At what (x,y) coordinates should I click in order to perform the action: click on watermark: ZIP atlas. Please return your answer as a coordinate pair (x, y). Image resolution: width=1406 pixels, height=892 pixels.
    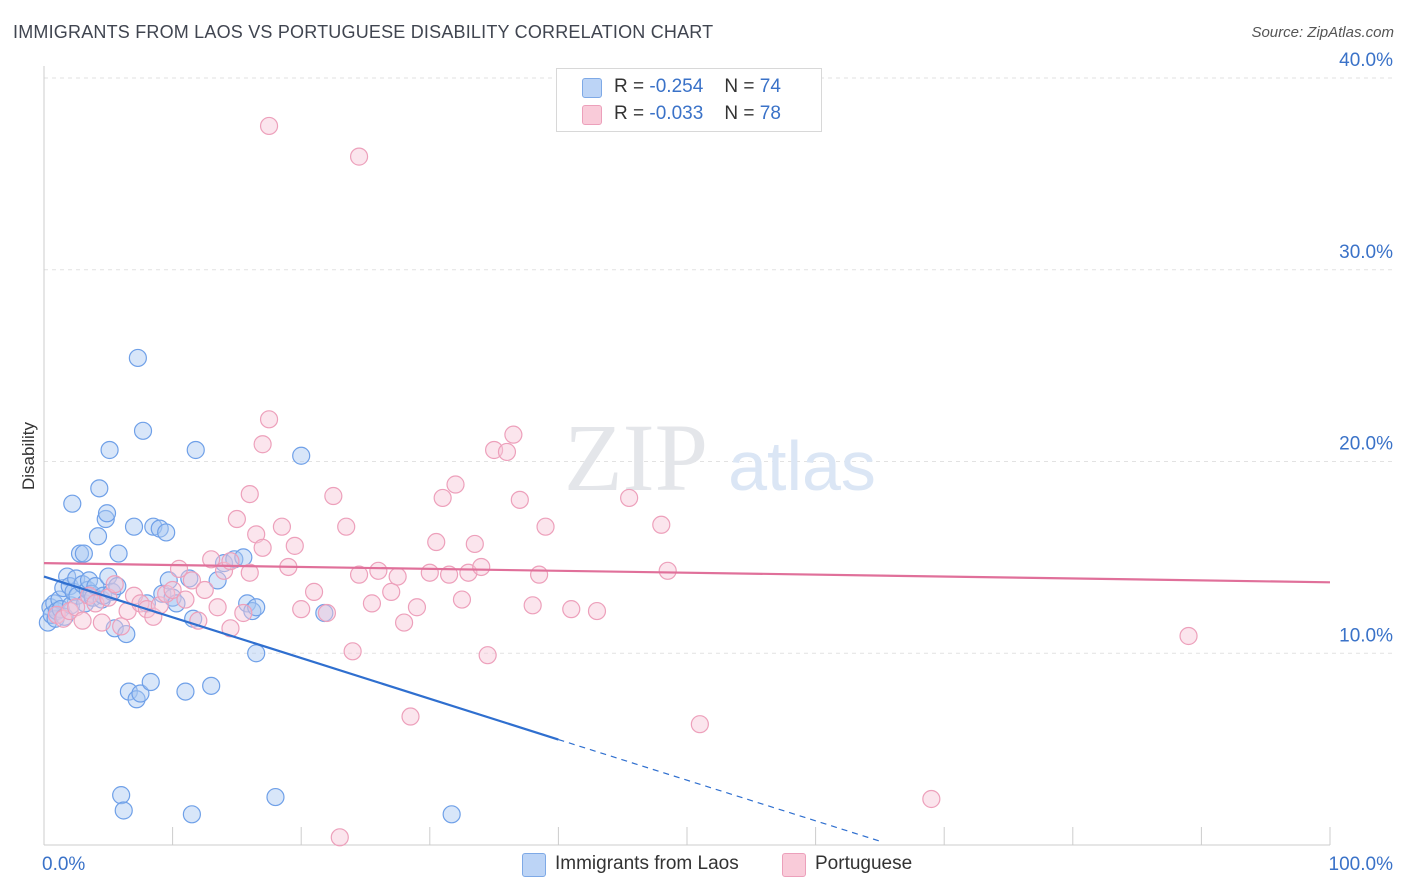
    Looking at the image, I should click on (720, 457).